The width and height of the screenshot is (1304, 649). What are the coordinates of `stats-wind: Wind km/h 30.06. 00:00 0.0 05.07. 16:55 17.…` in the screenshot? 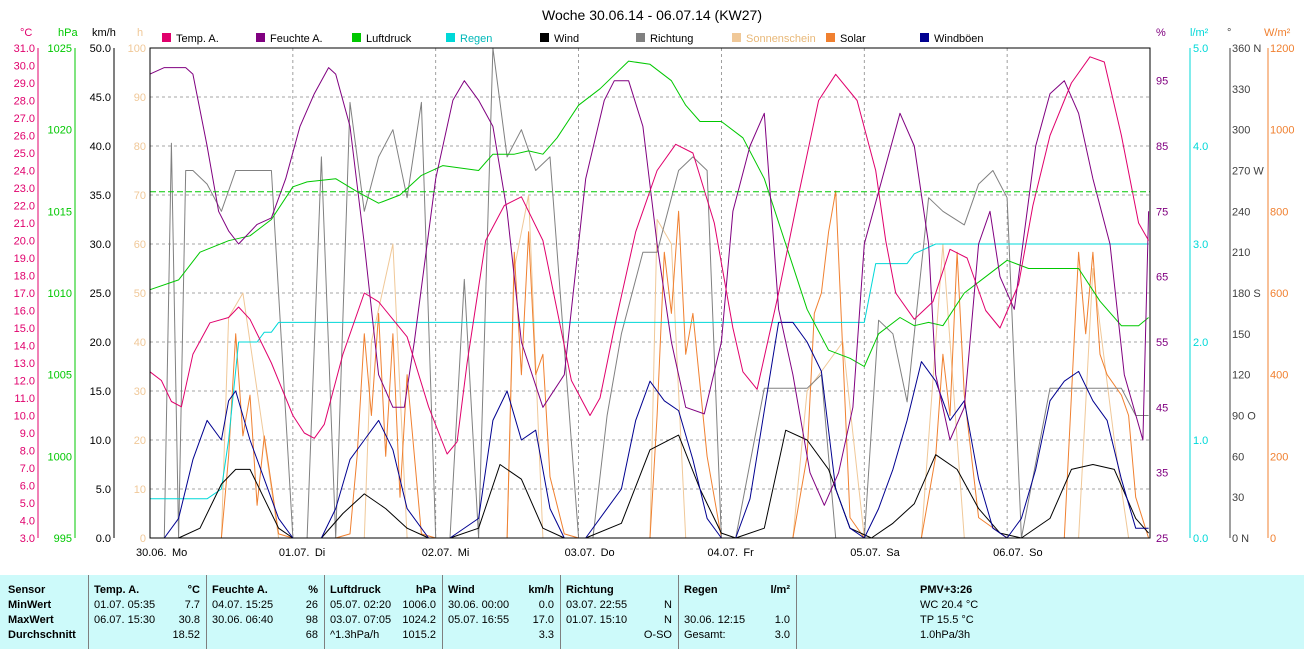 It's located at (501, 614).